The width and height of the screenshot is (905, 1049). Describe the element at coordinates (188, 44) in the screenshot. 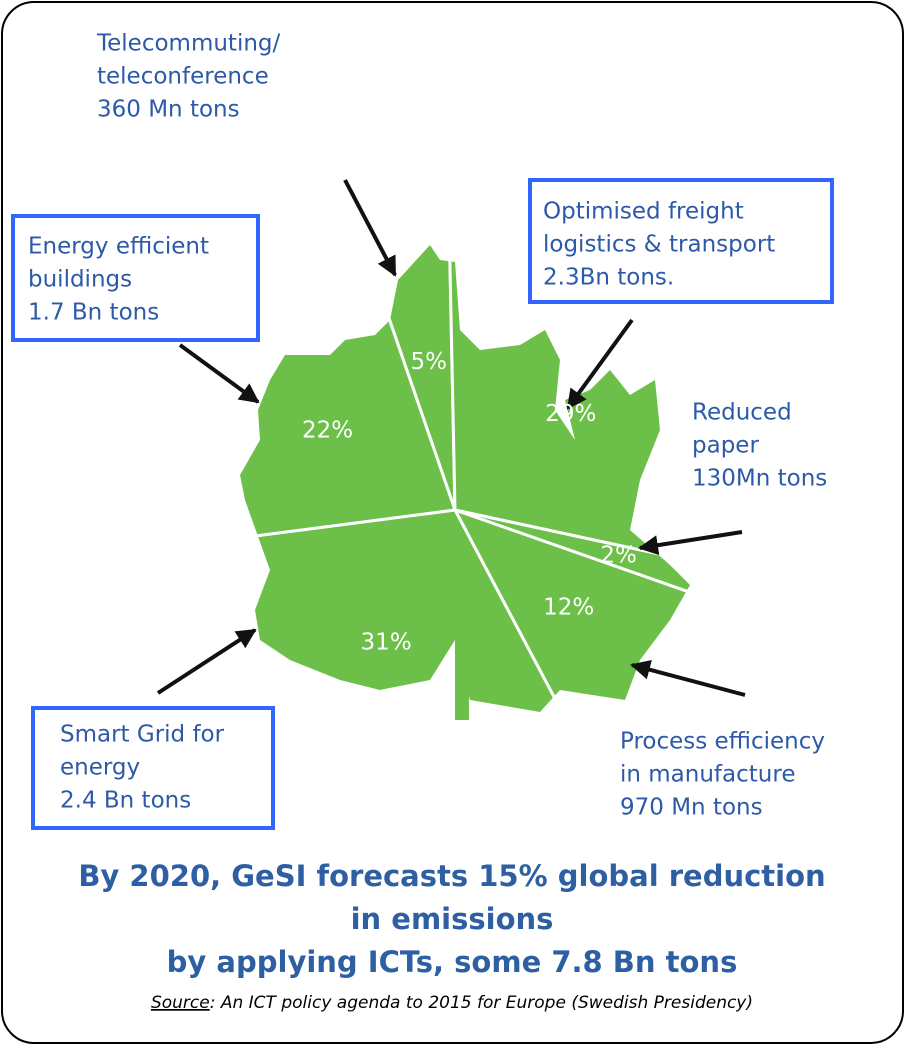

I see `annotation-text: Telecommuting/` at that location.